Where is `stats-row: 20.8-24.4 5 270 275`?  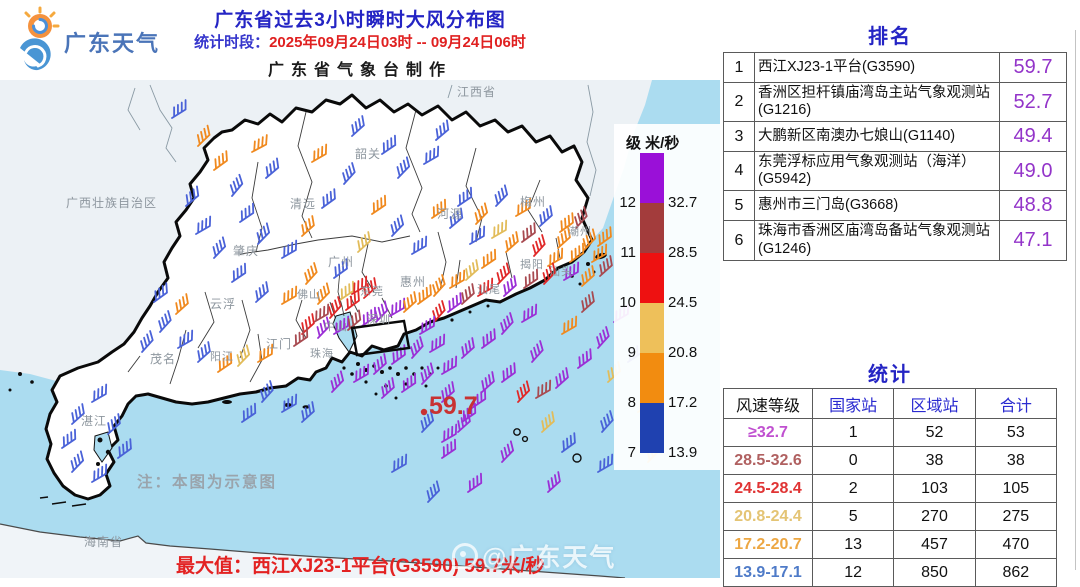
stats-row: 20.8-24.4 5 270 275 is located at coordinates (890, 516).